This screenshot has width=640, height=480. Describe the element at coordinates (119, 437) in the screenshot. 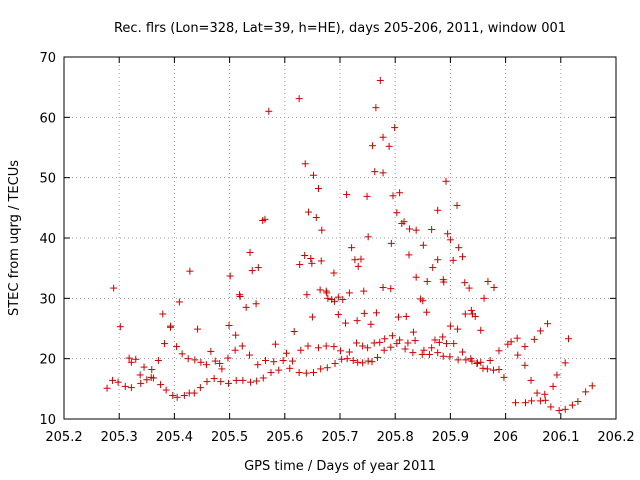

I see `x-tick-label: 205.3` at that location.